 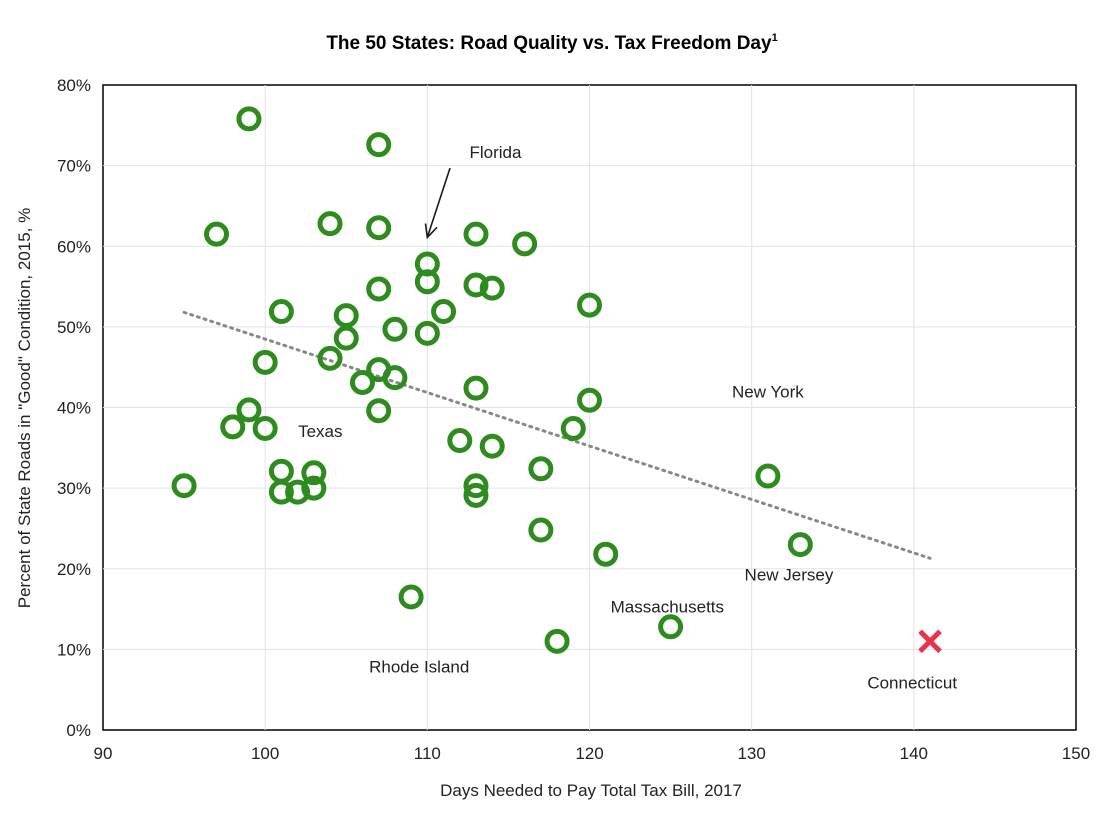 I want to click on annotation-label: Texas, so click(x=320, y=431).